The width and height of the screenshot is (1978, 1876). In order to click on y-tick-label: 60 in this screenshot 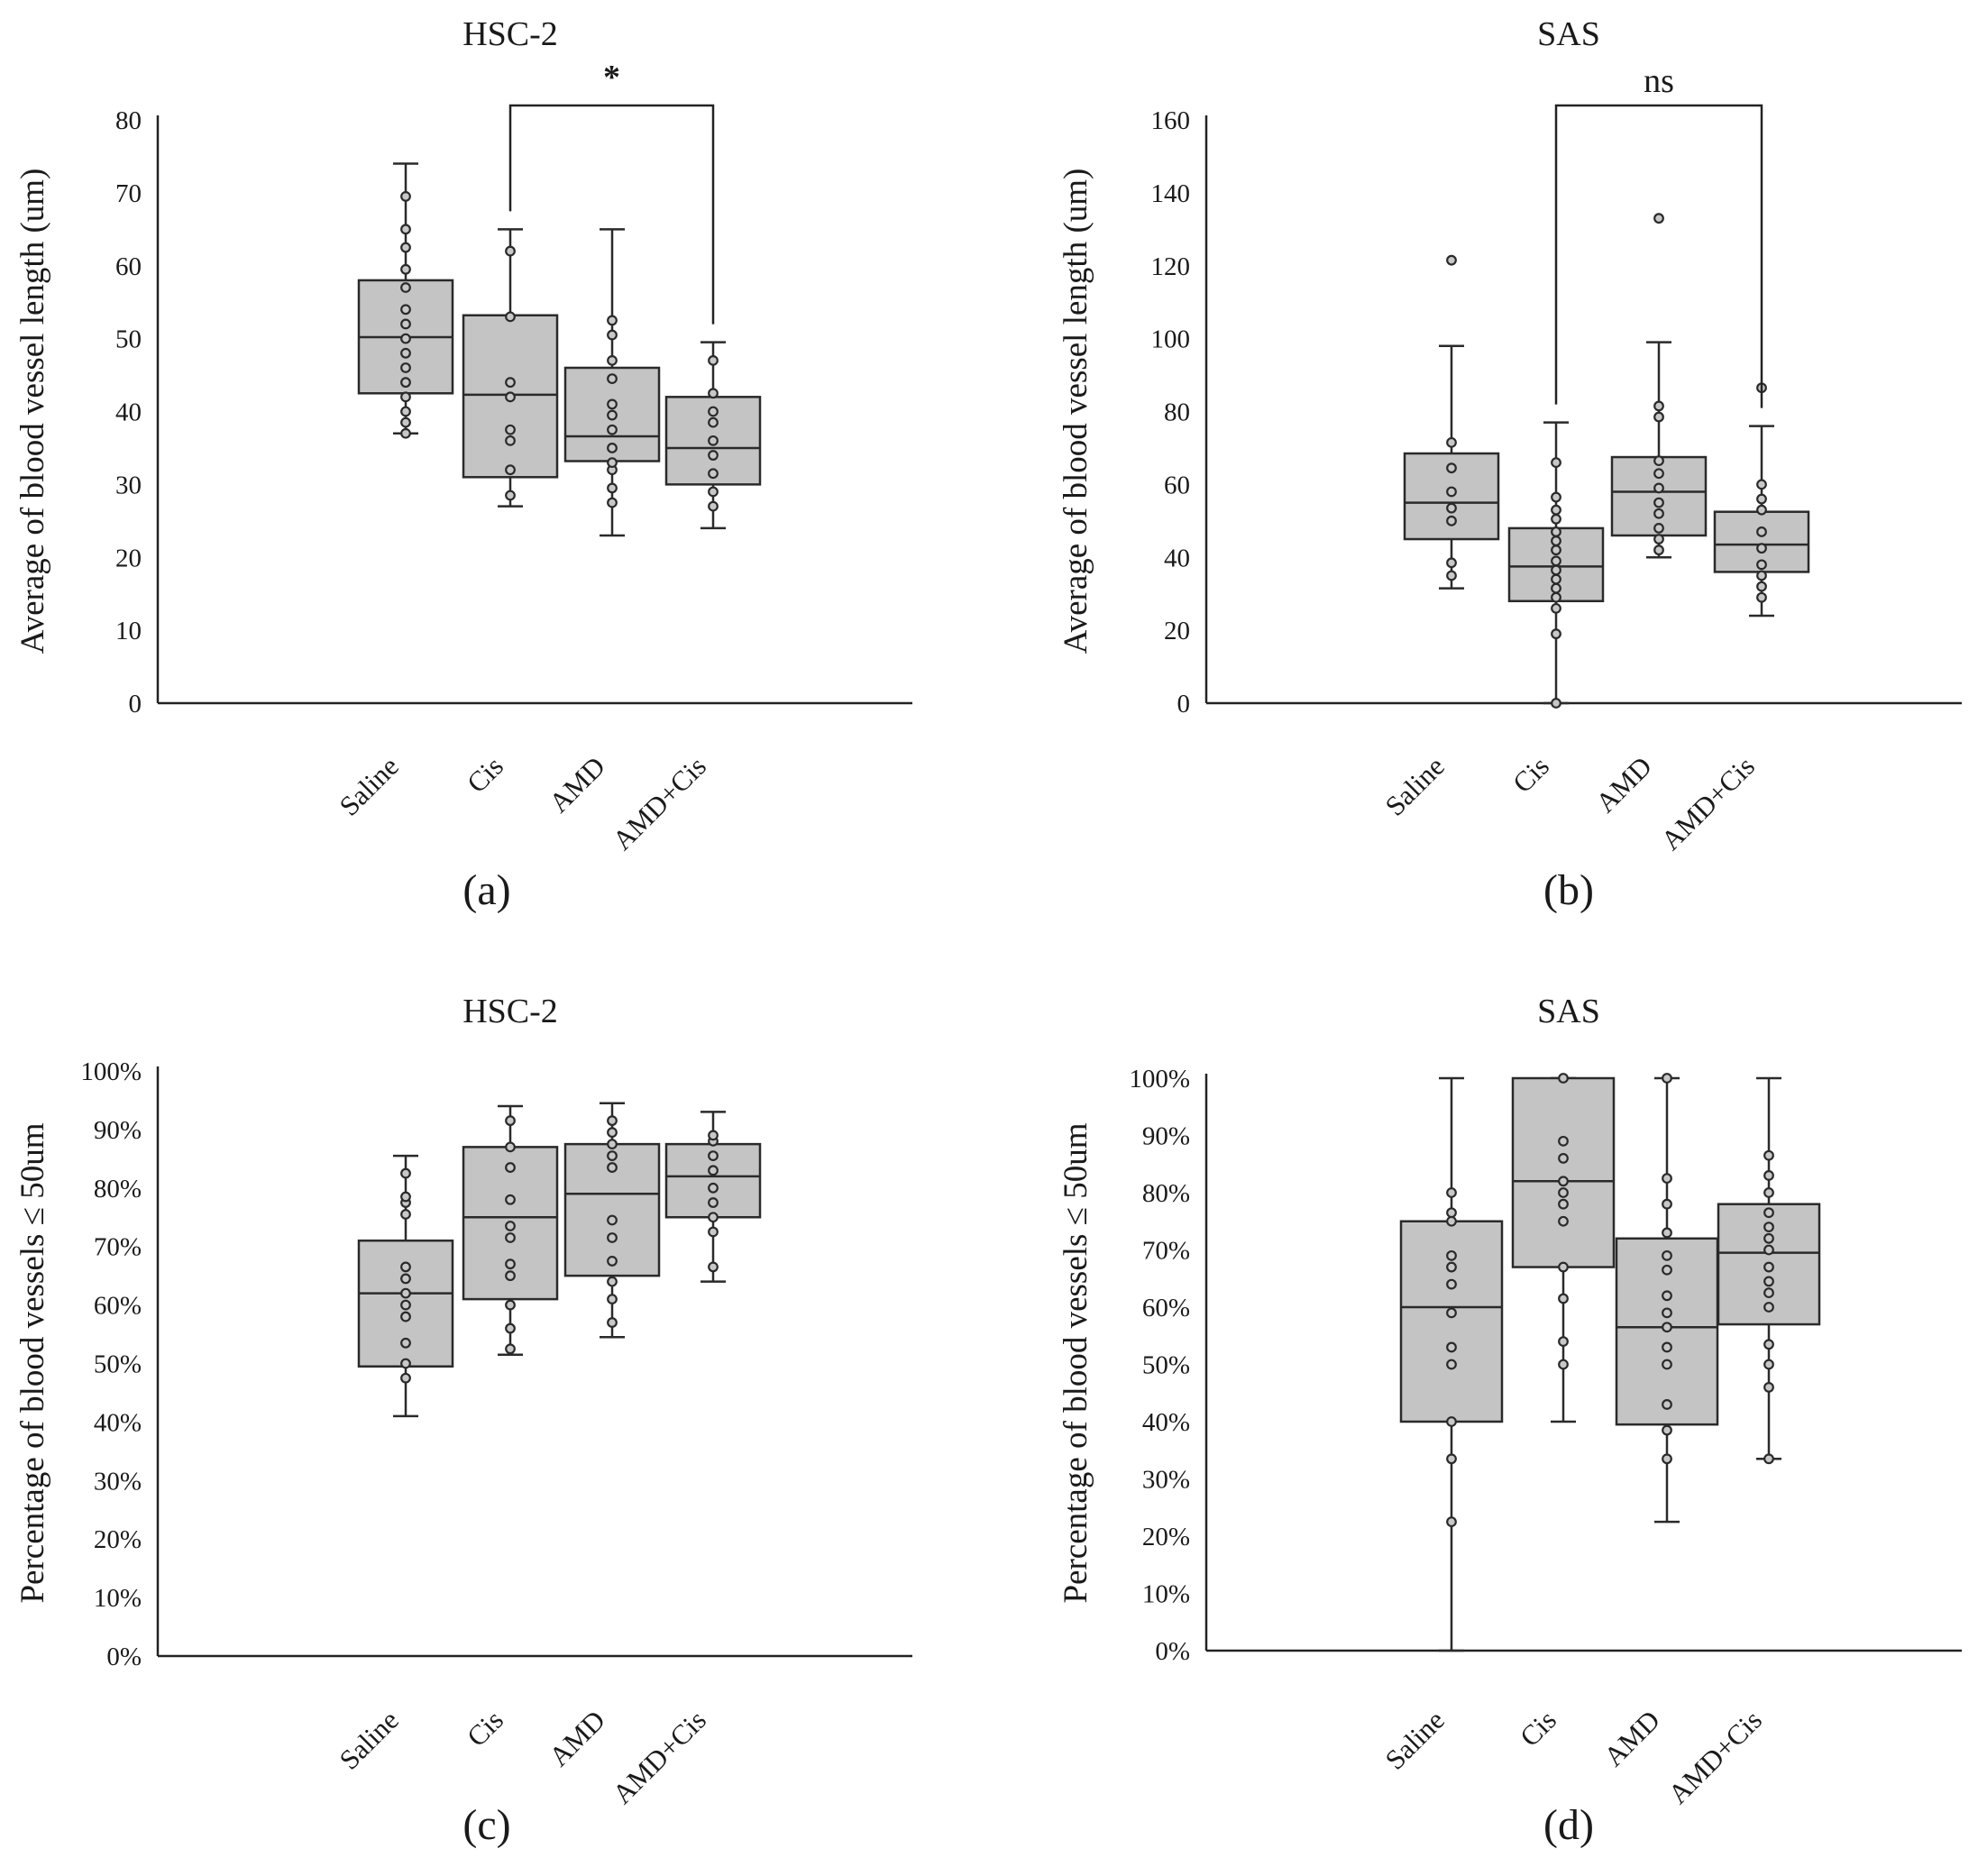, I will do `click(128, 266)`.